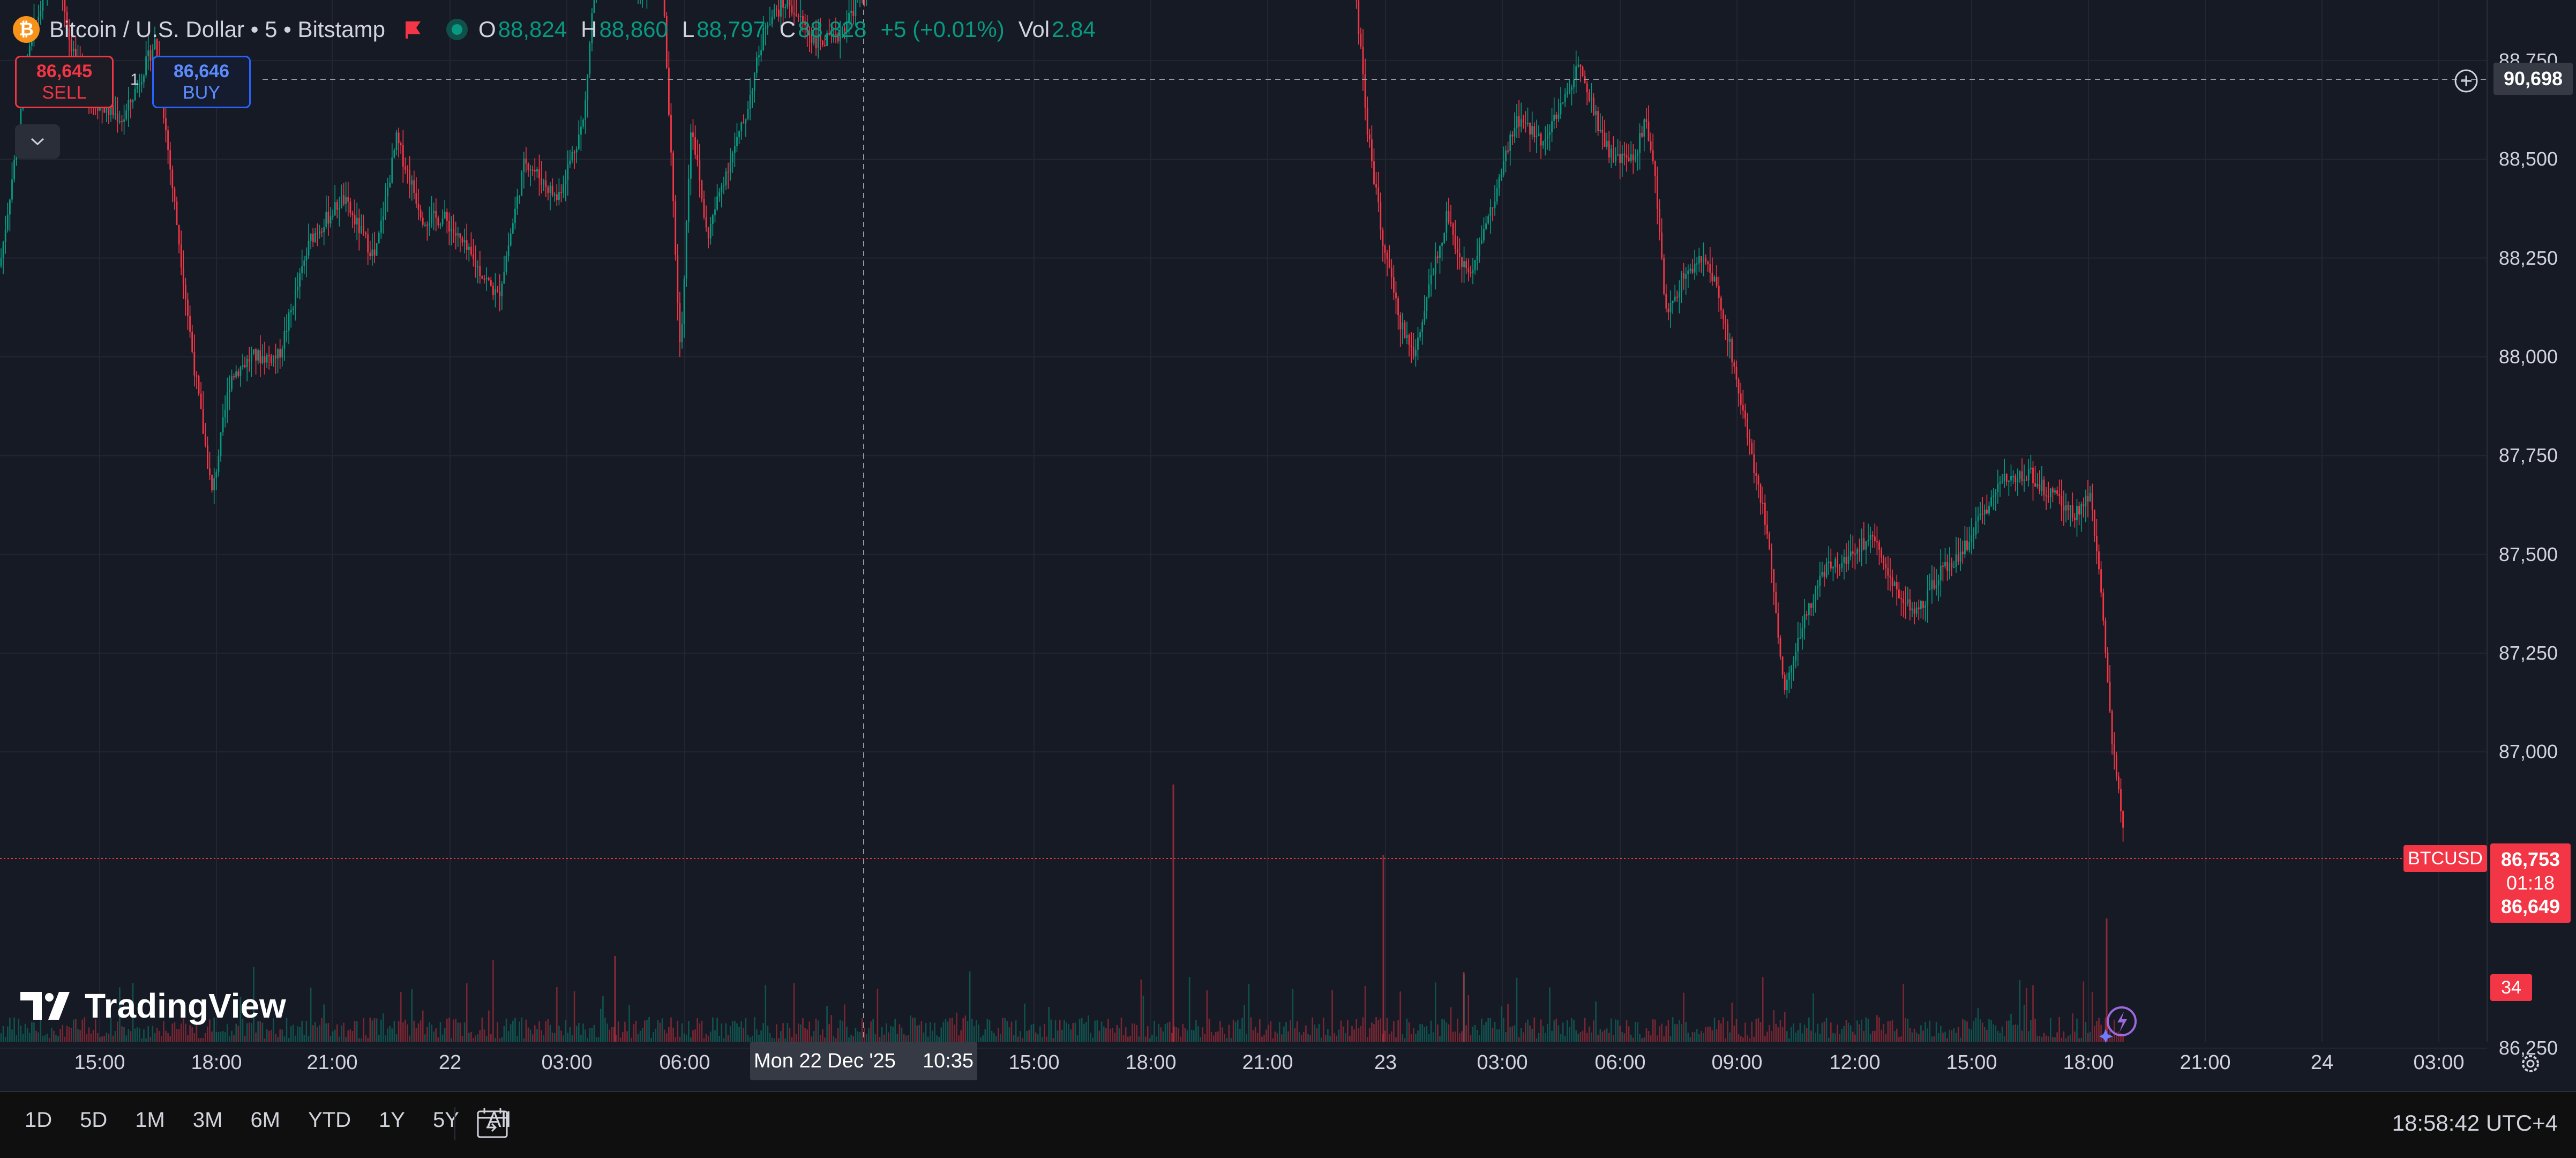  What do you see at coordinates (414, 29) in the screenshot?
I see `flag-icon` at bounding box center [414, 29].